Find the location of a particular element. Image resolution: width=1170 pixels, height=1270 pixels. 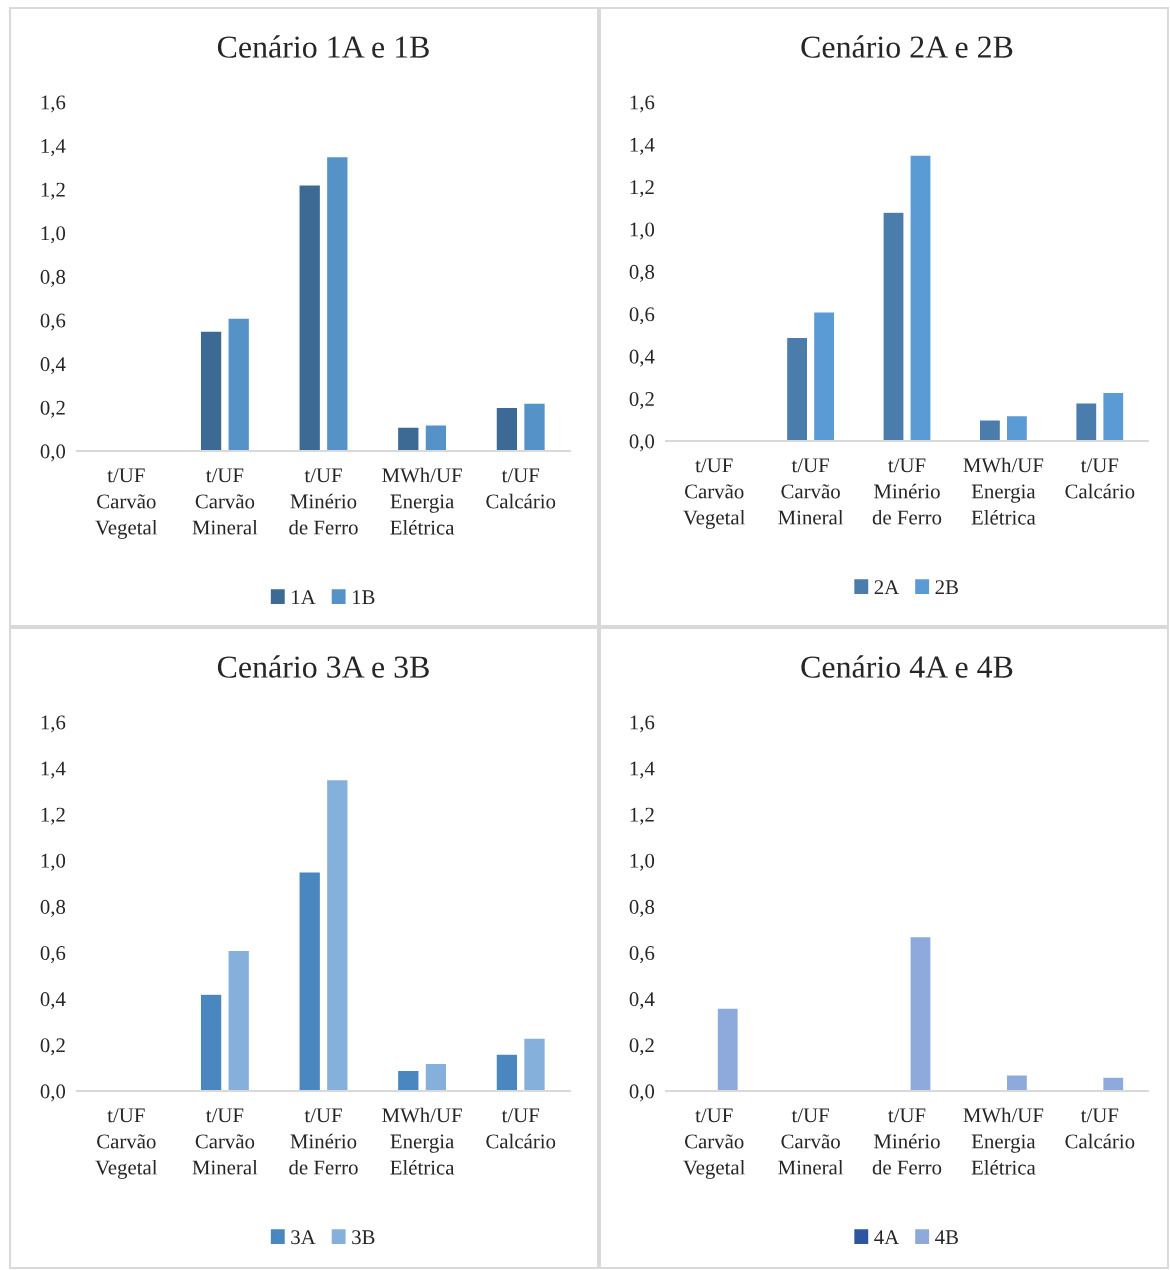

legend-label: 1B is located at coordinates (363, 597).